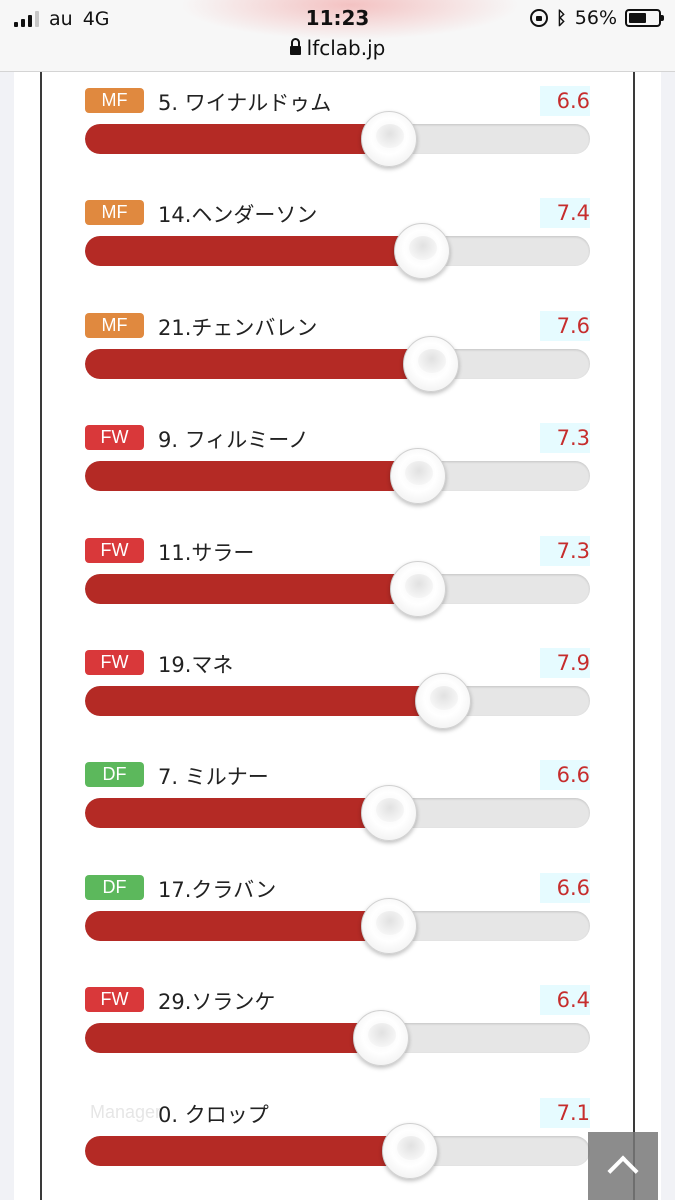 This screenshot has height=1200, width=675. I want to click on battery-percent: 56%, so click(595, 18).